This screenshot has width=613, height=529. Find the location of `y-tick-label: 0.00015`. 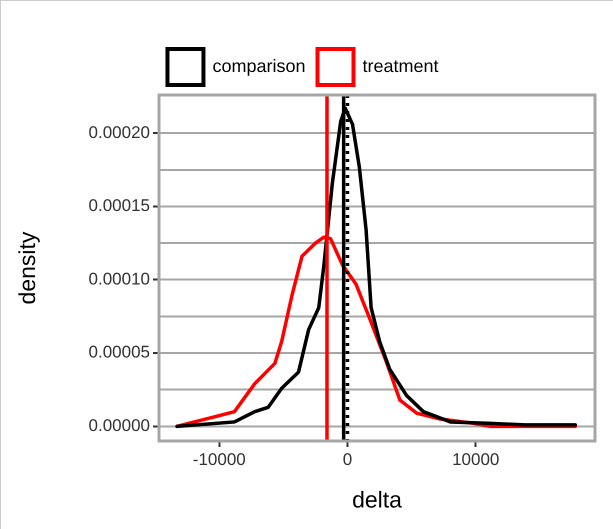

y-tick-label: 0.00015 is located at coordinates (119, 206).